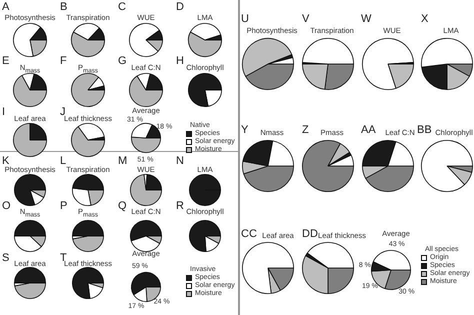 The image size is (474, 315). Describe the element at coordinates (6, 61) in the screenshot. I see `text: E` at that location.